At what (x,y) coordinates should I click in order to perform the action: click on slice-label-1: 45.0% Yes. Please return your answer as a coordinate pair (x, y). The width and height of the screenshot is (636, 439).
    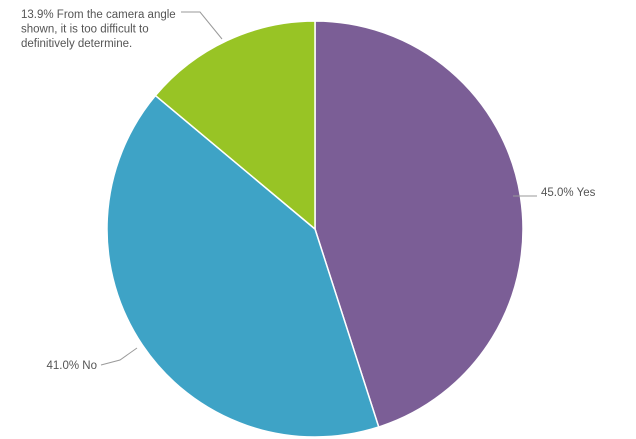
    Looking at the image, I should click on (568, 193).